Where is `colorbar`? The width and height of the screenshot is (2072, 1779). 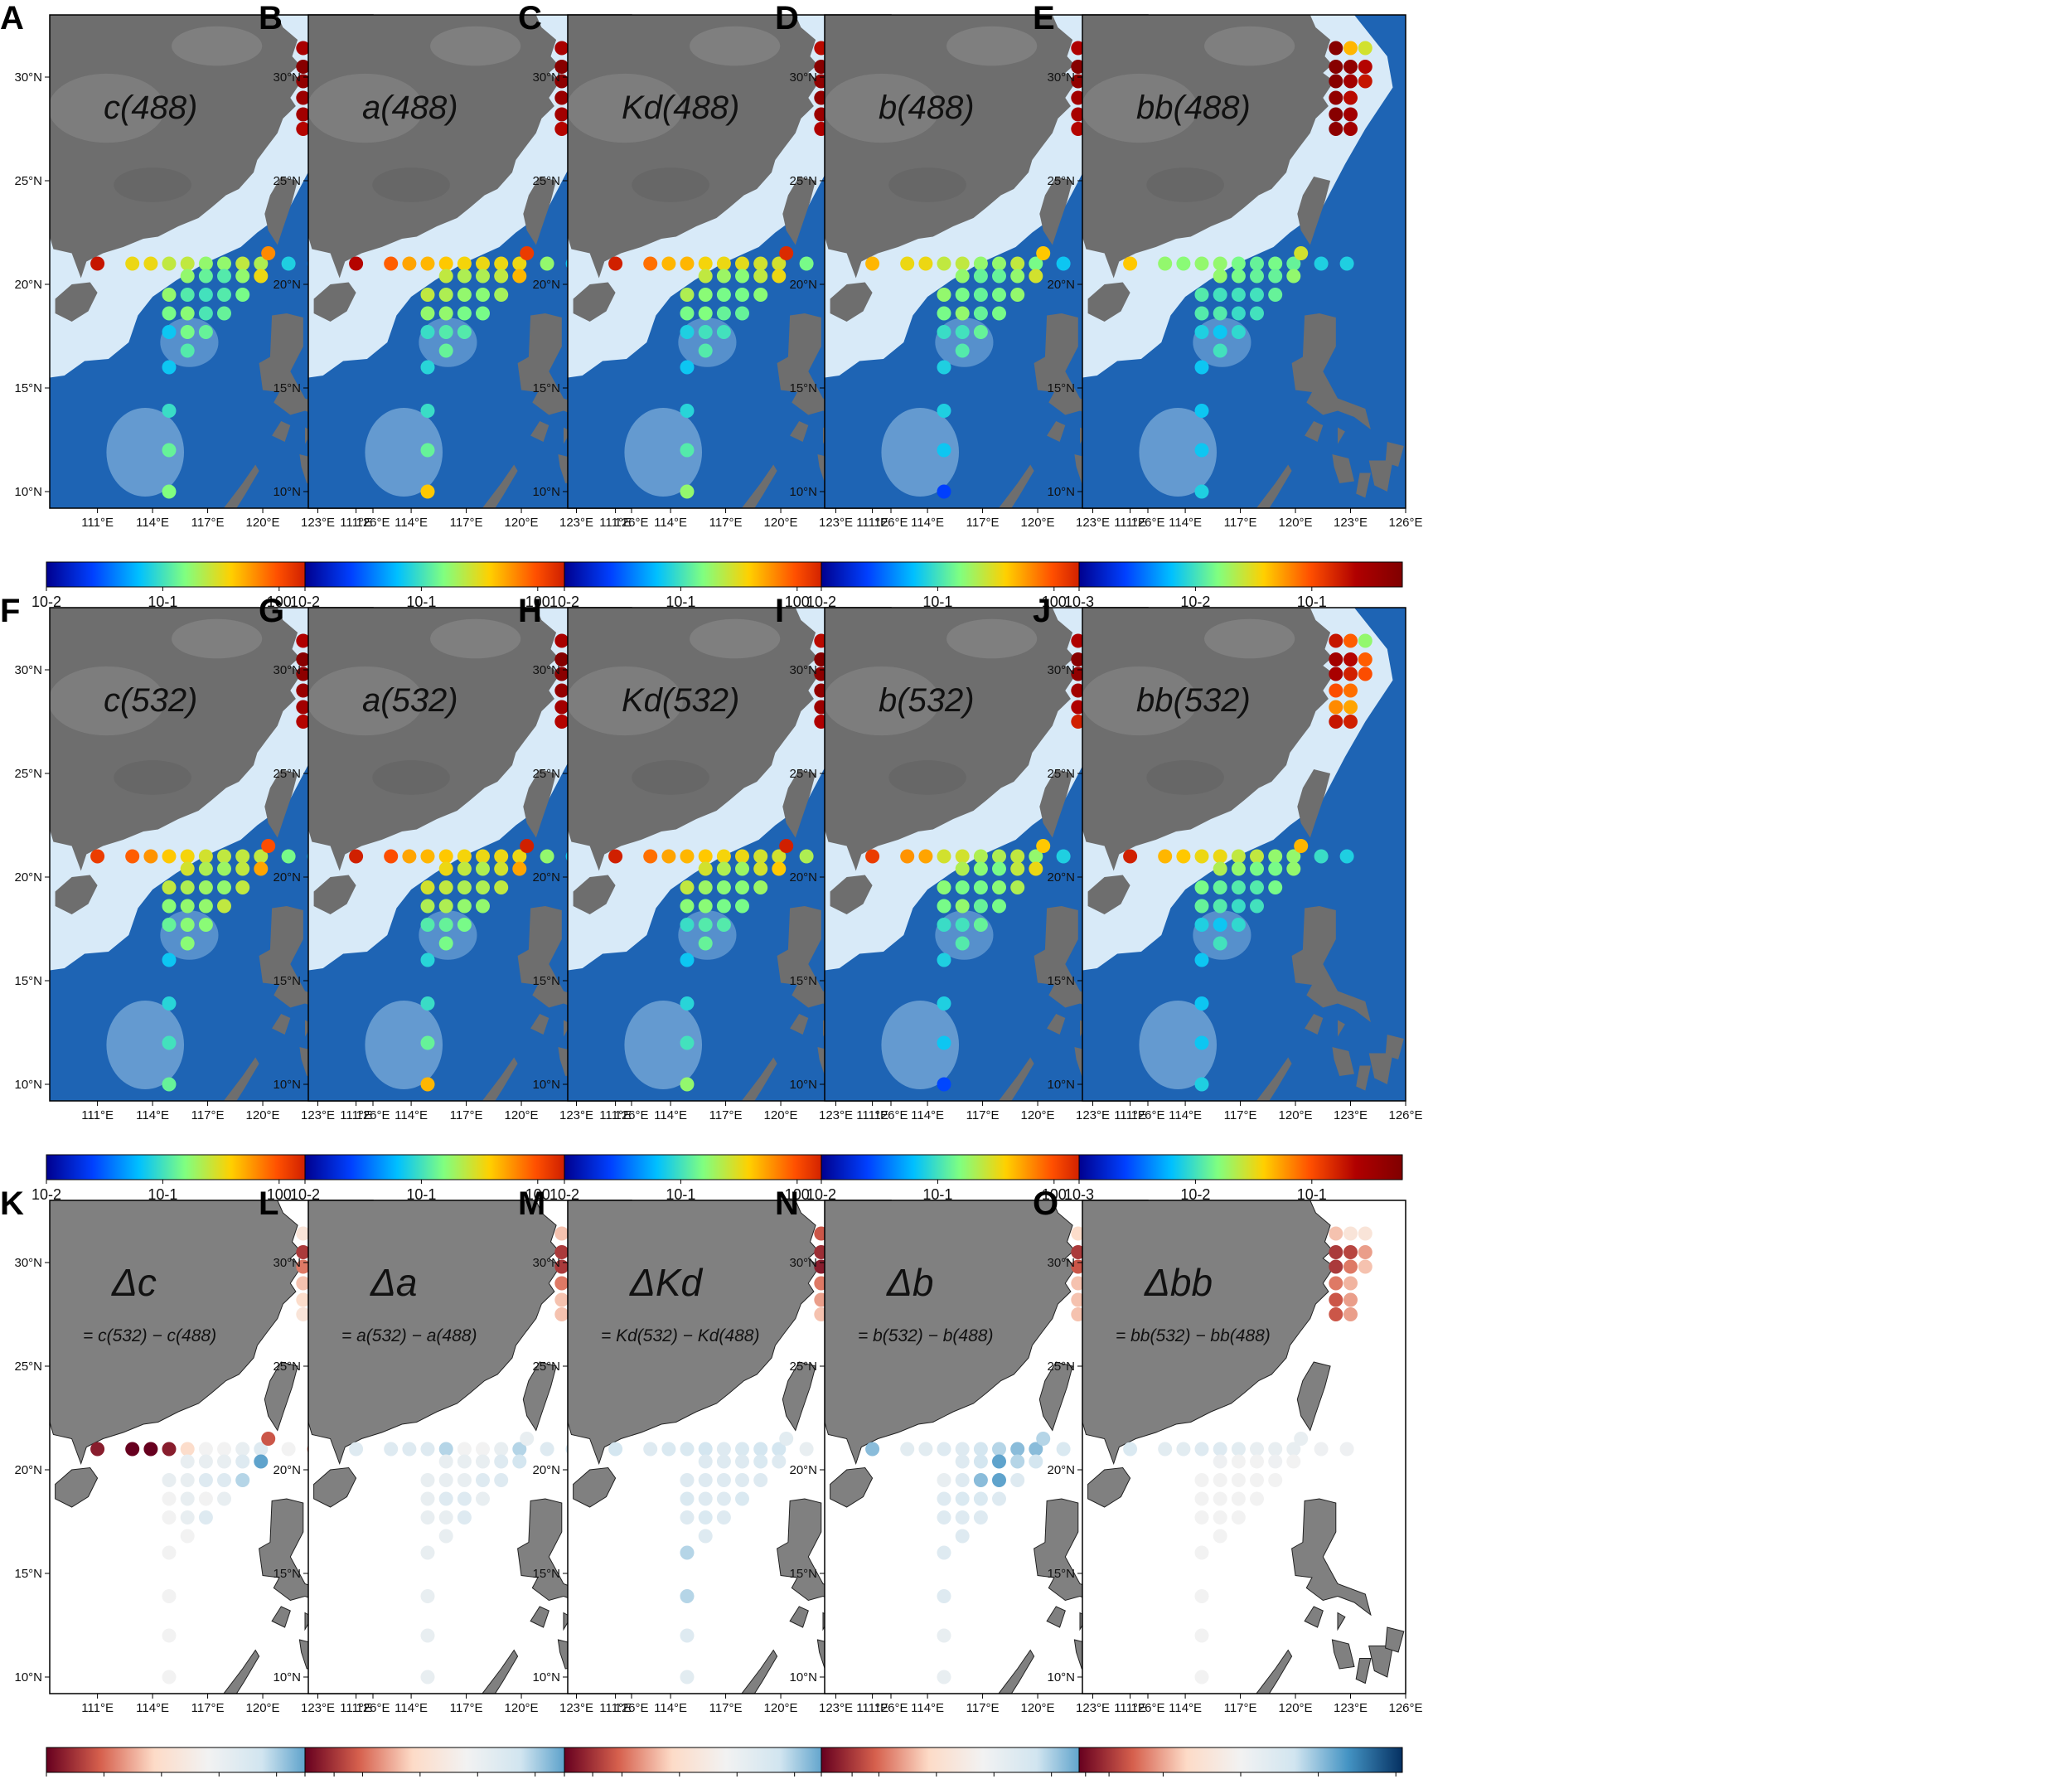 colorbar is located at coordinates (1240, 1760).